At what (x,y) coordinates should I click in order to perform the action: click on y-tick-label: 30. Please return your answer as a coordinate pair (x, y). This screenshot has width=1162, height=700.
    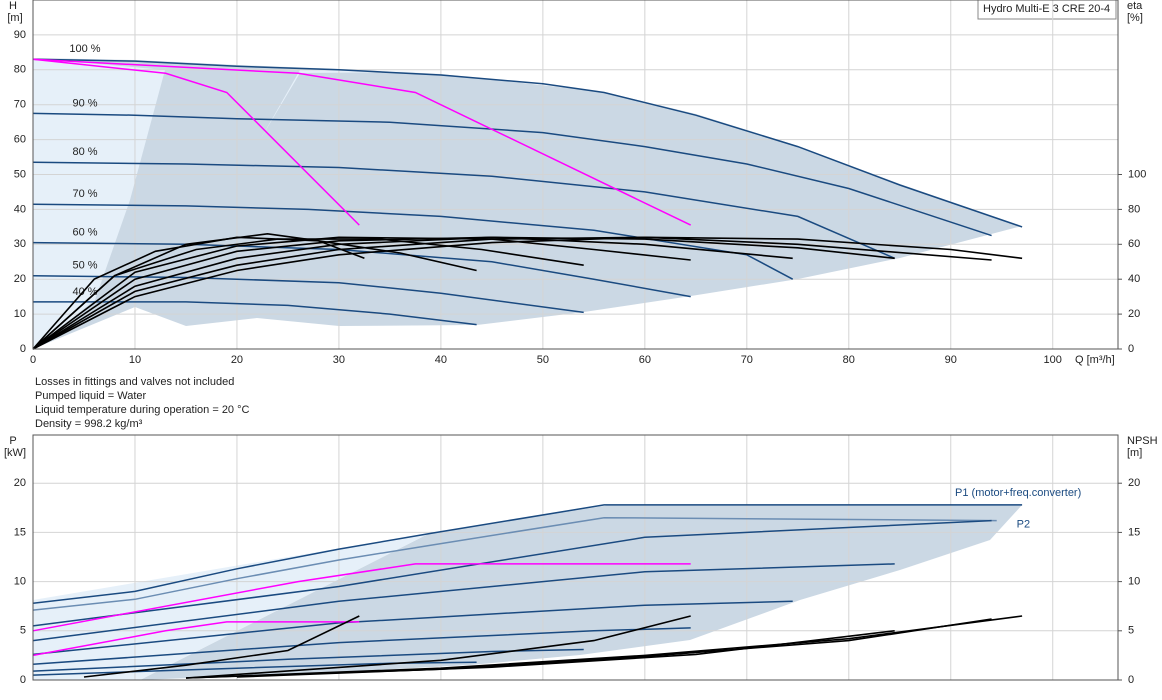
    Looking at the image, I should click on (20, 244).